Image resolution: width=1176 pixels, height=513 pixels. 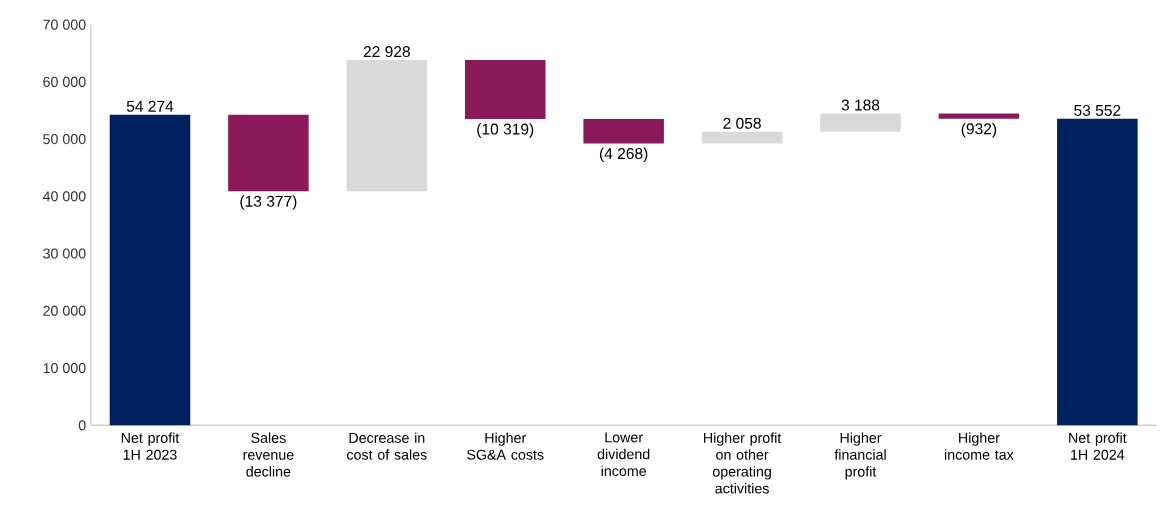 I want to click on x-tick-label: Higher financial profit, so click(x=860, y=456).